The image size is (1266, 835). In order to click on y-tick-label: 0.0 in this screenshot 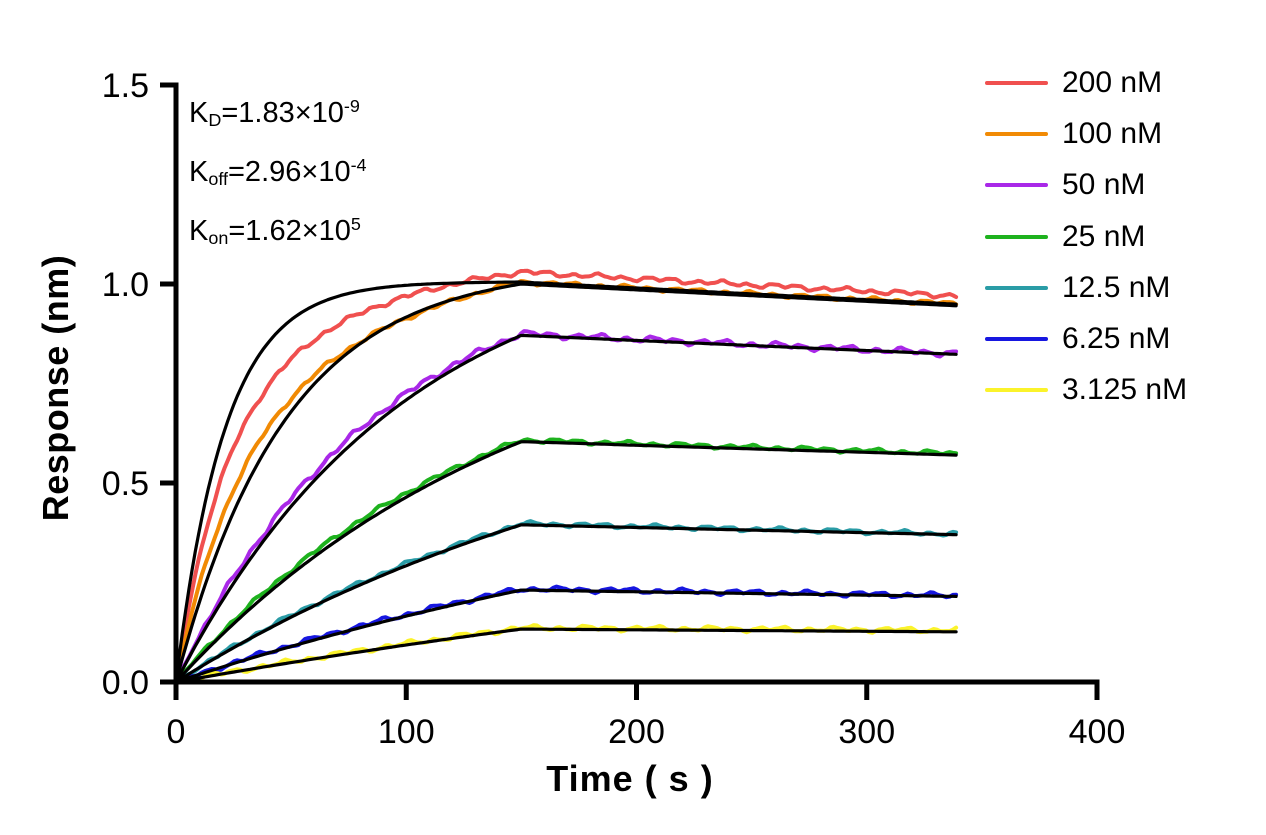, I will do `click(125, 683)`.